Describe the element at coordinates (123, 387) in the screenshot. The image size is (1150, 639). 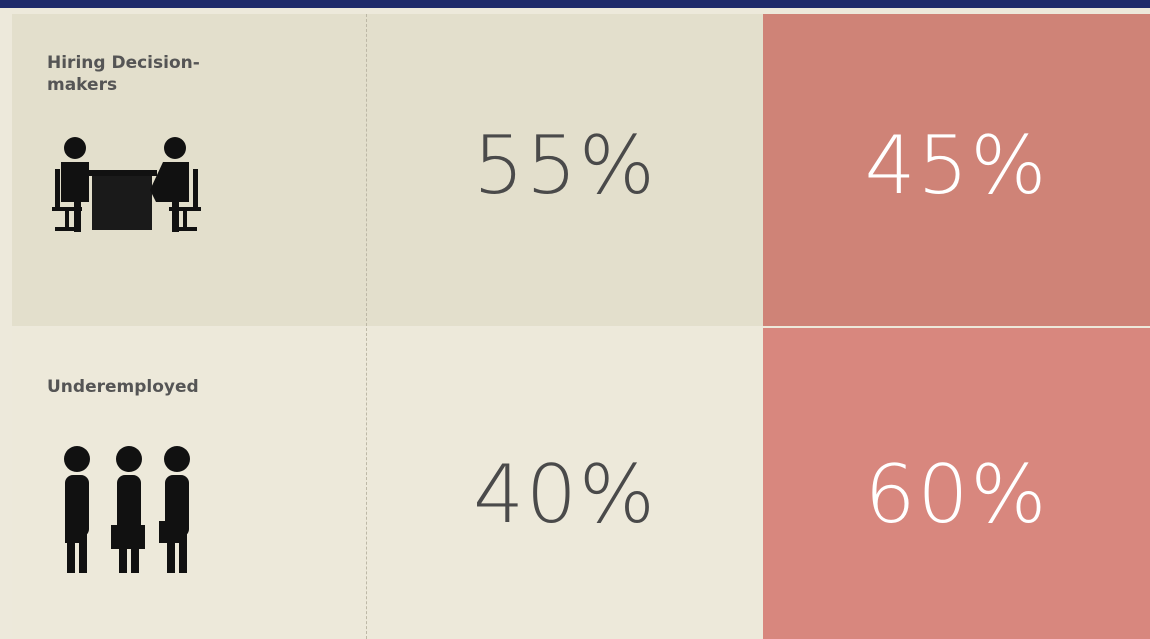
I see `row-label: Underemployed` at that location.